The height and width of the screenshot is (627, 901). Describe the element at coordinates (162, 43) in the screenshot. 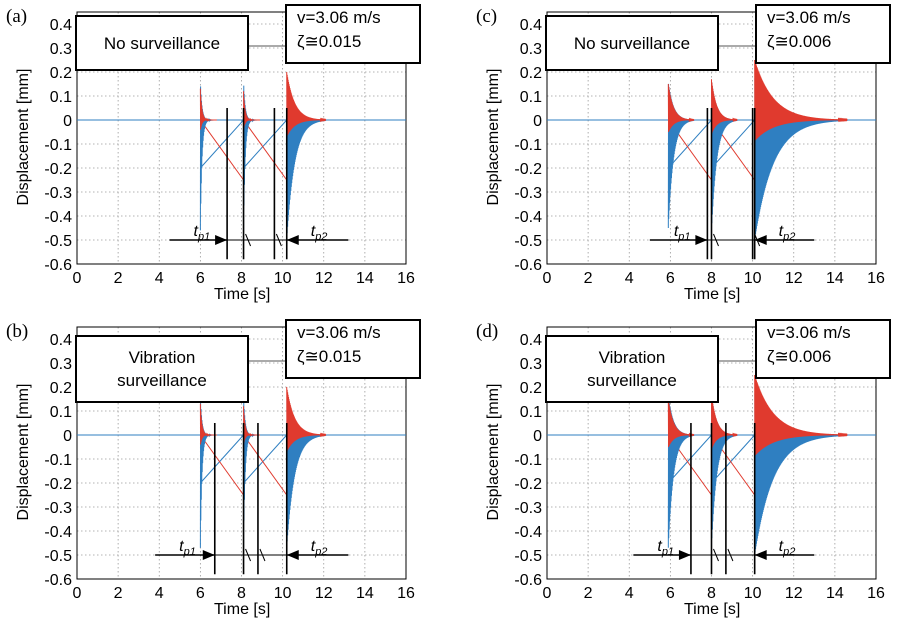

I see `condition-label-box: No surveillance` at that location.